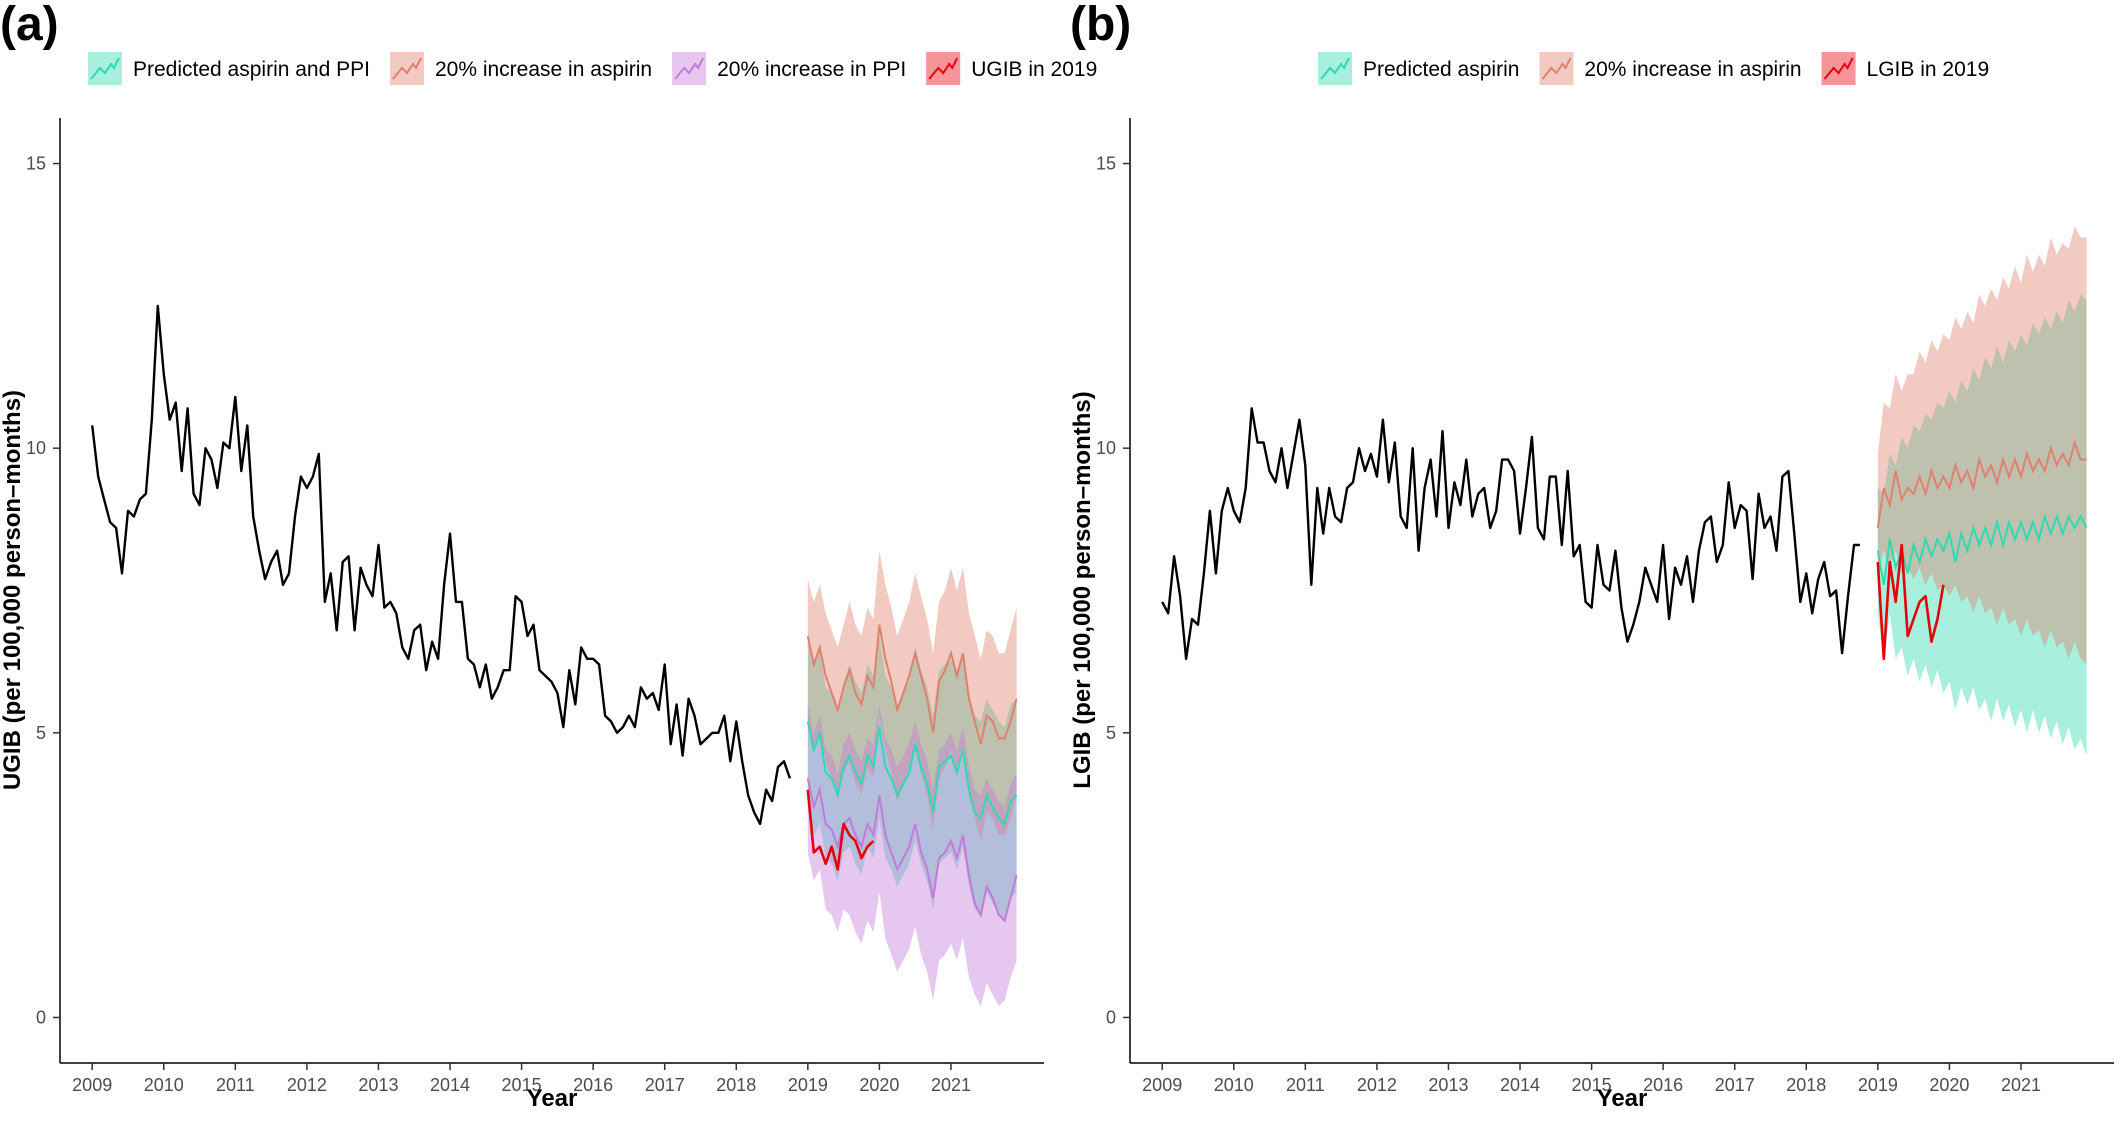 This screenshot has height=1122, width=2128. I want to click on legend-label: Predicted aspirin, so click(1441, 69).